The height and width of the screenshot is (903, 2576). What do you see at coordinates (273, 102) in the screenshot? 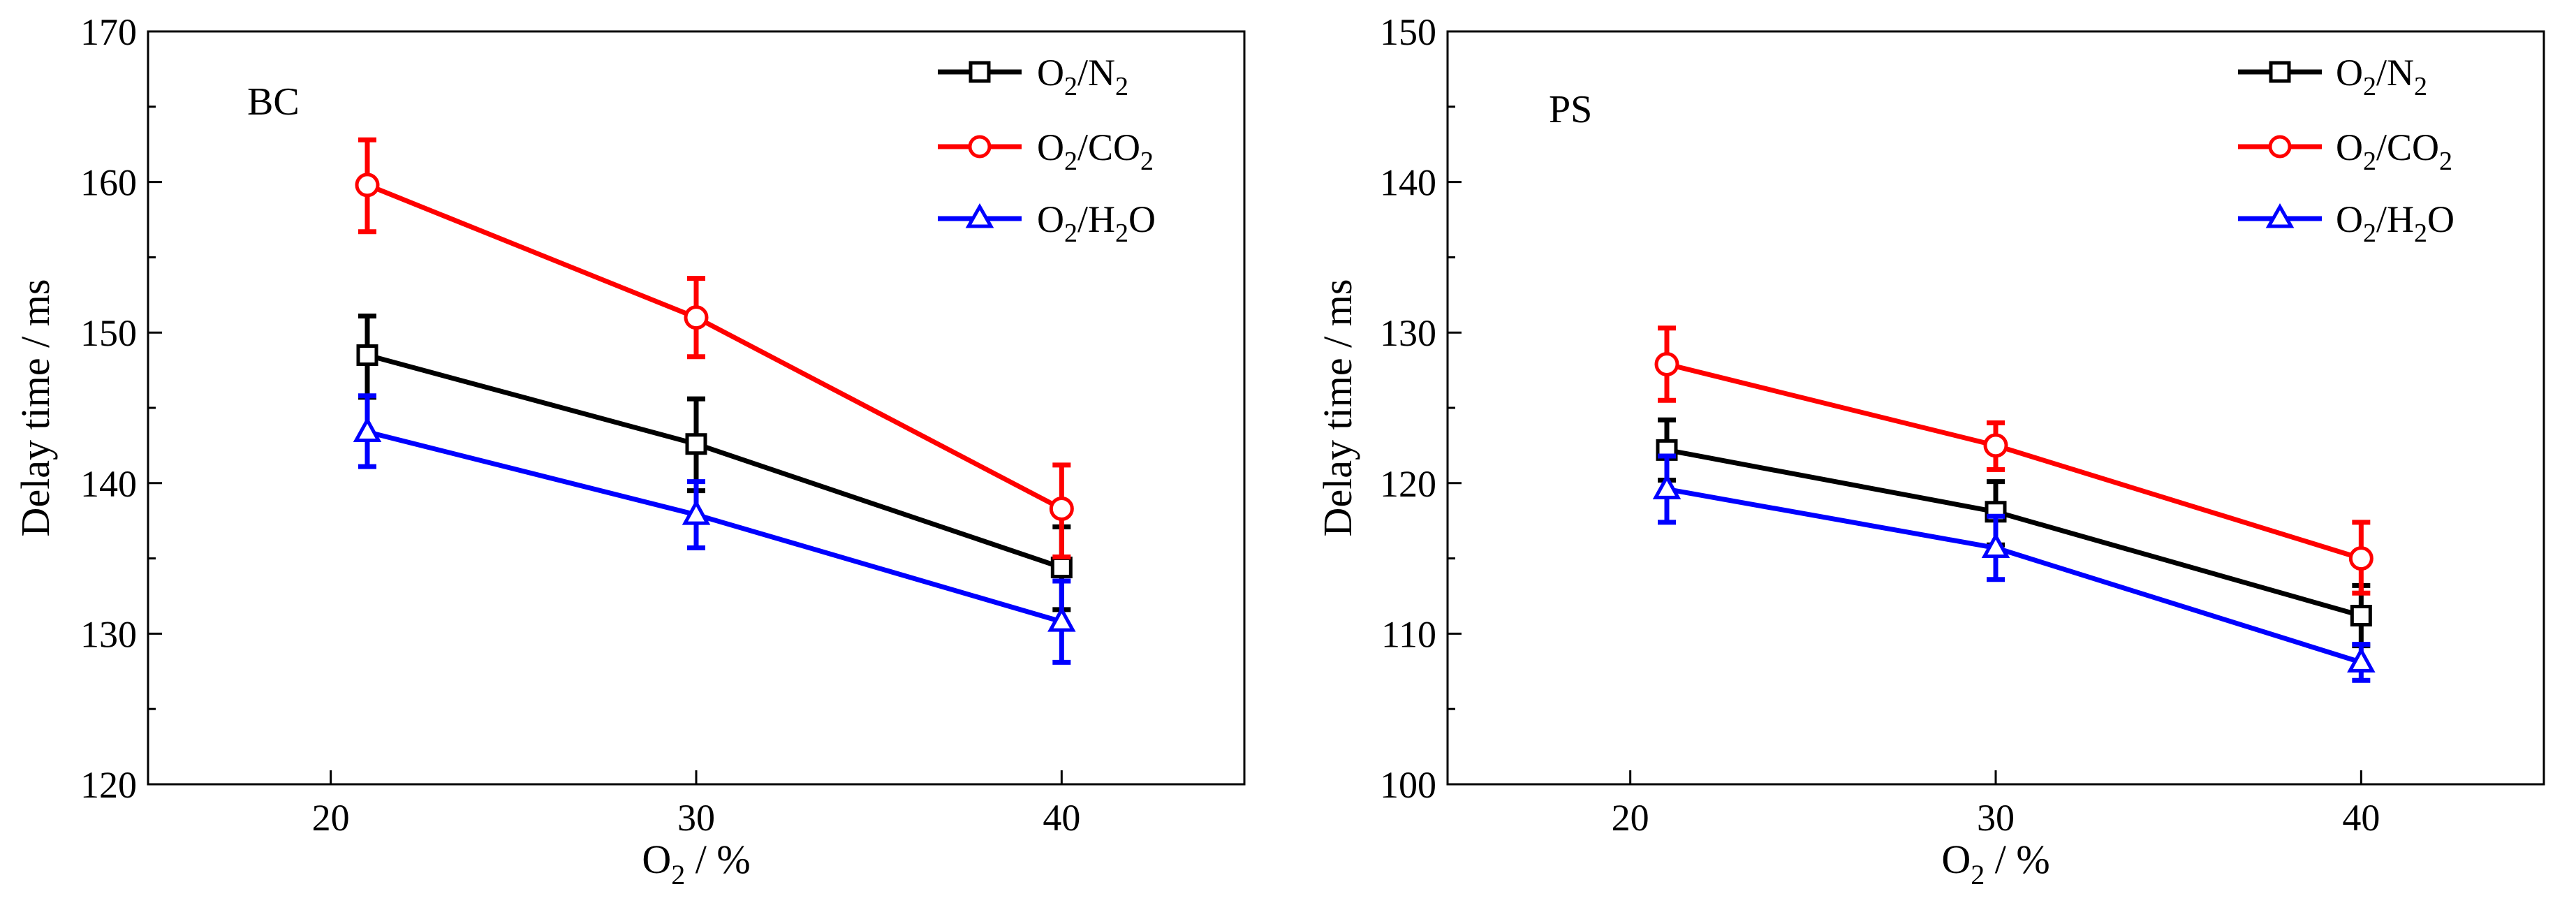
I see `panel-label: BC` at bounding box center [273, 102].